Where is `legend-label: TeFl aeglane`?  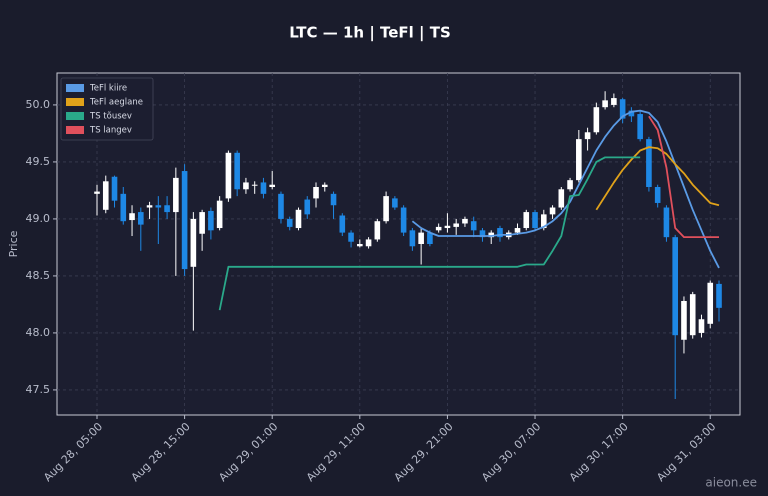 legend-label: TeFl aeglane is located at coordinates (116, 103).